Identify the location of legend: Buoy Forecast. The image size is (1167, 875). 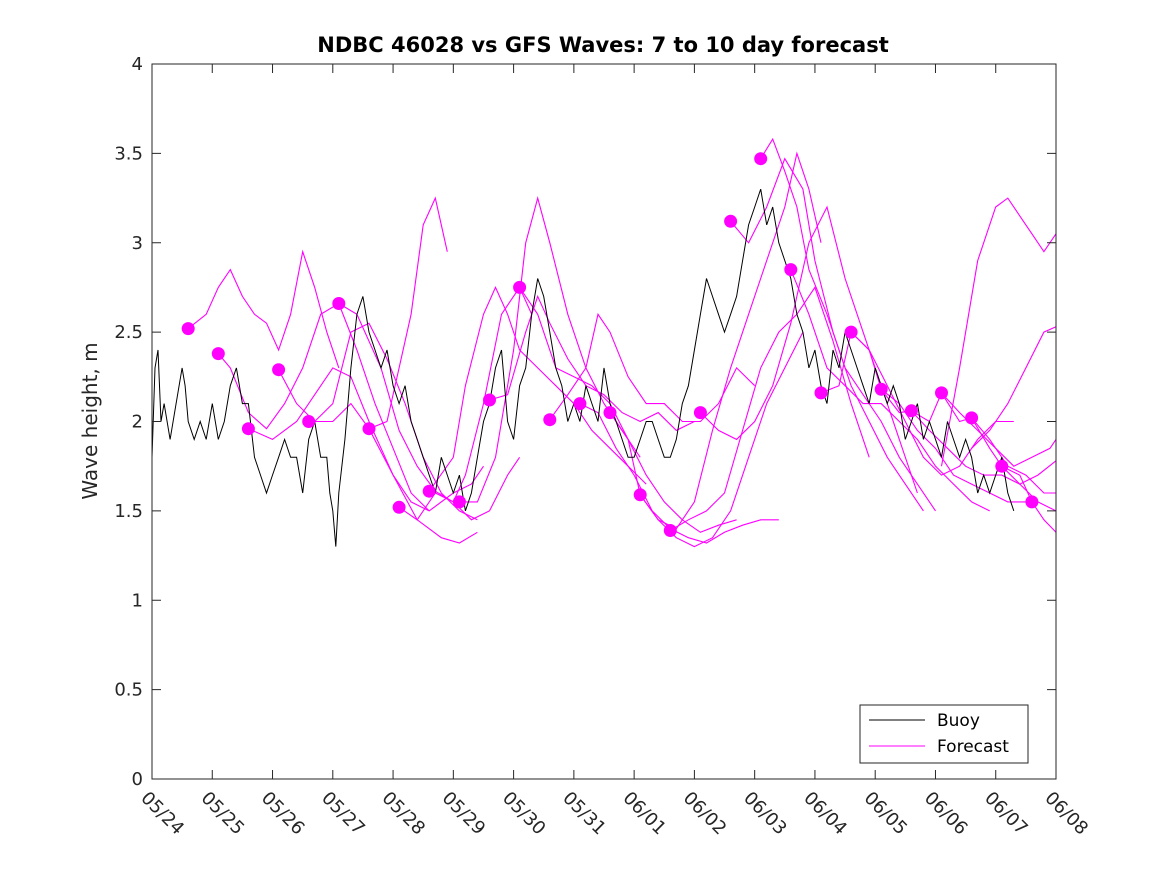
(944, 734).